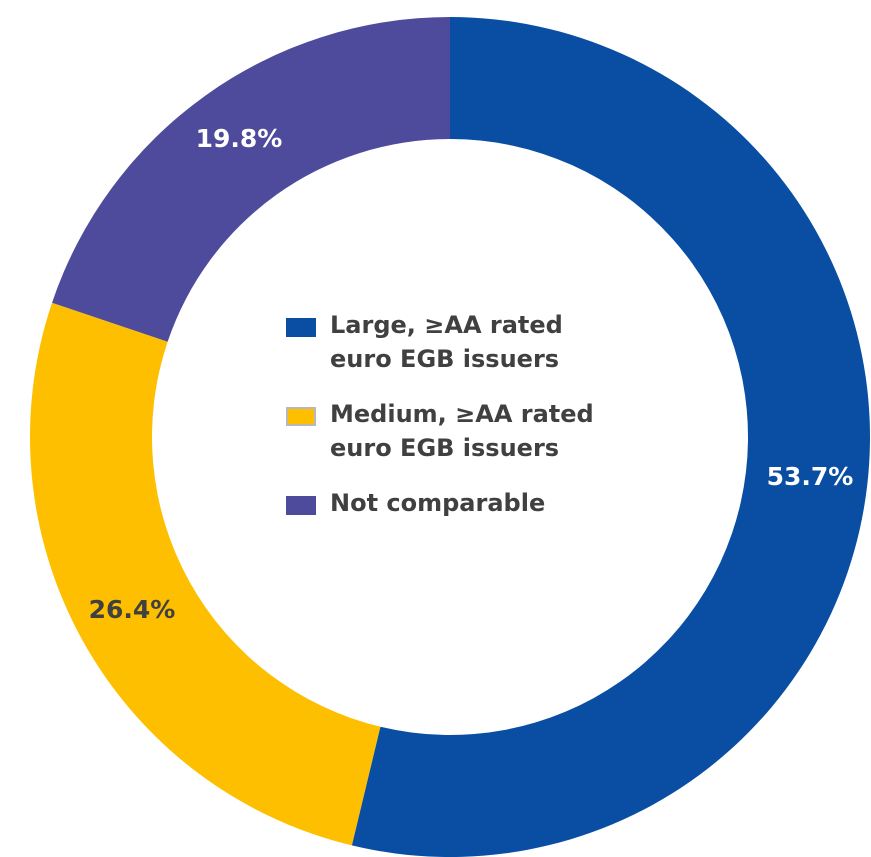 The height and width of the screenshot is (857, 871). I want to click on legend-item-not-comparable: Not comparable, so click(453, 503).